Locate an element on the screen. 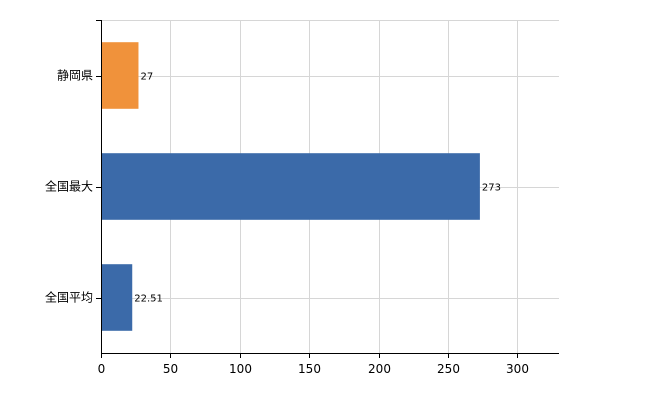  category-label-1: 全国最大 is located at coordinates (69, 186).